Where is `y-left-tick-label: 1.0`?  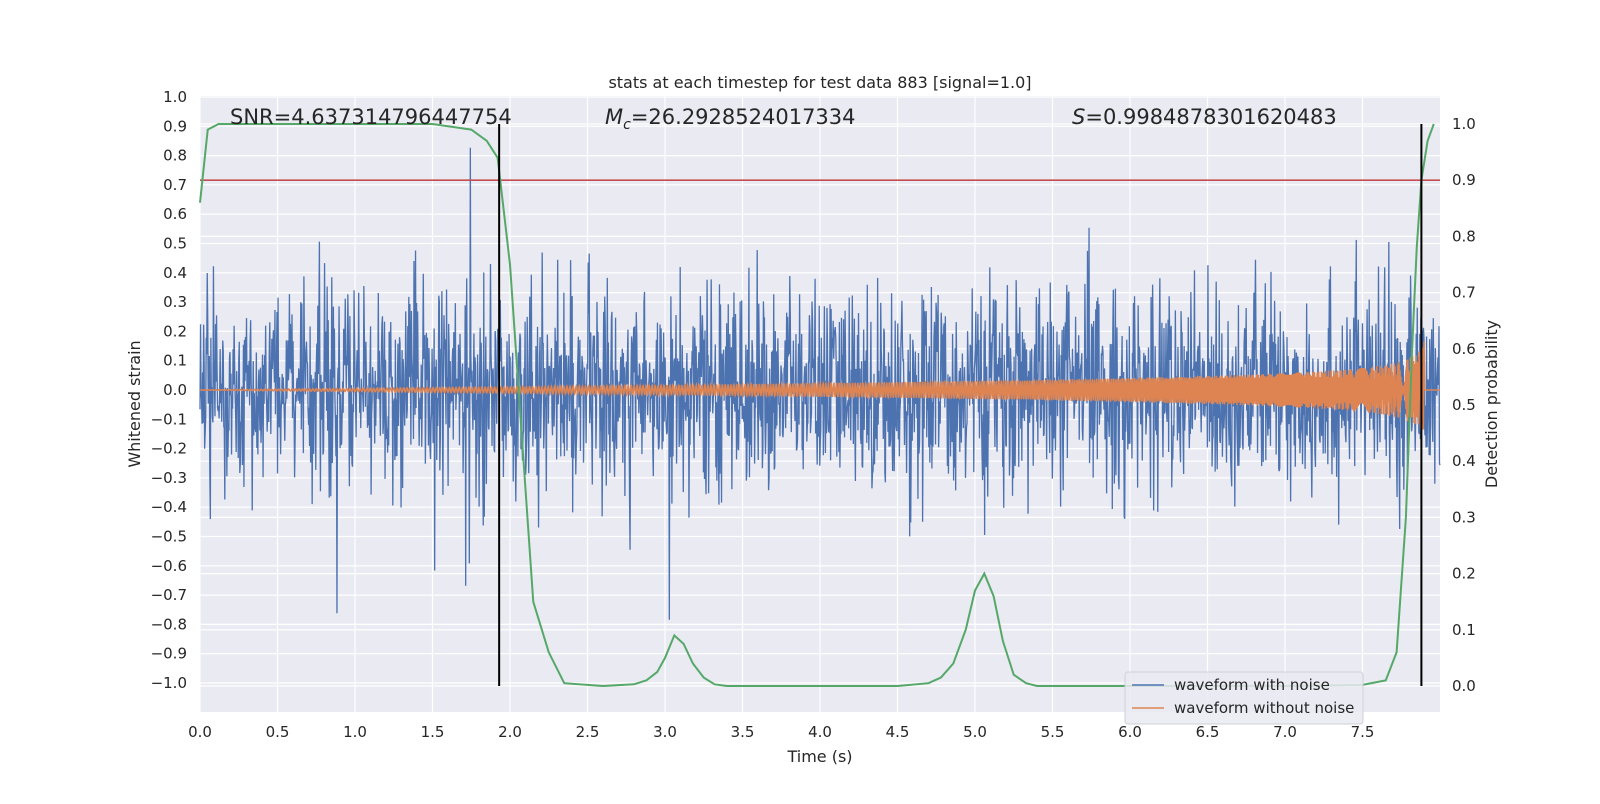 y-left-tick-label: 1.0 is located at coordinates (175, 97).